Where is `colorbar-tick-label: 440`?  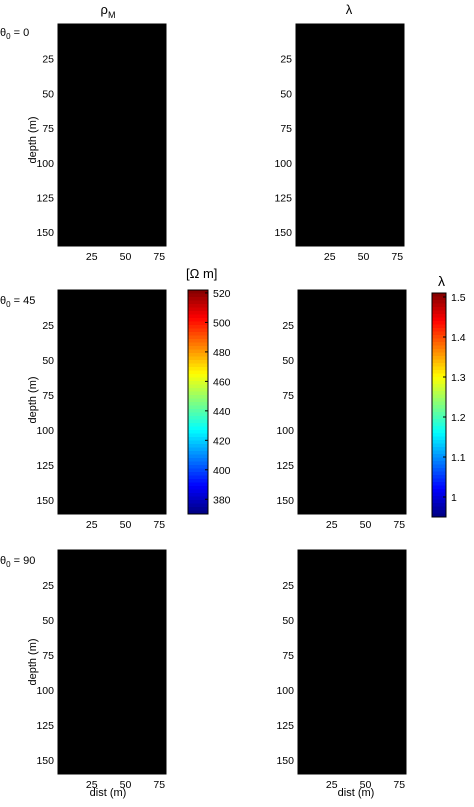
colorbar-tick-label: 440 is located at coordinates (222, 412).